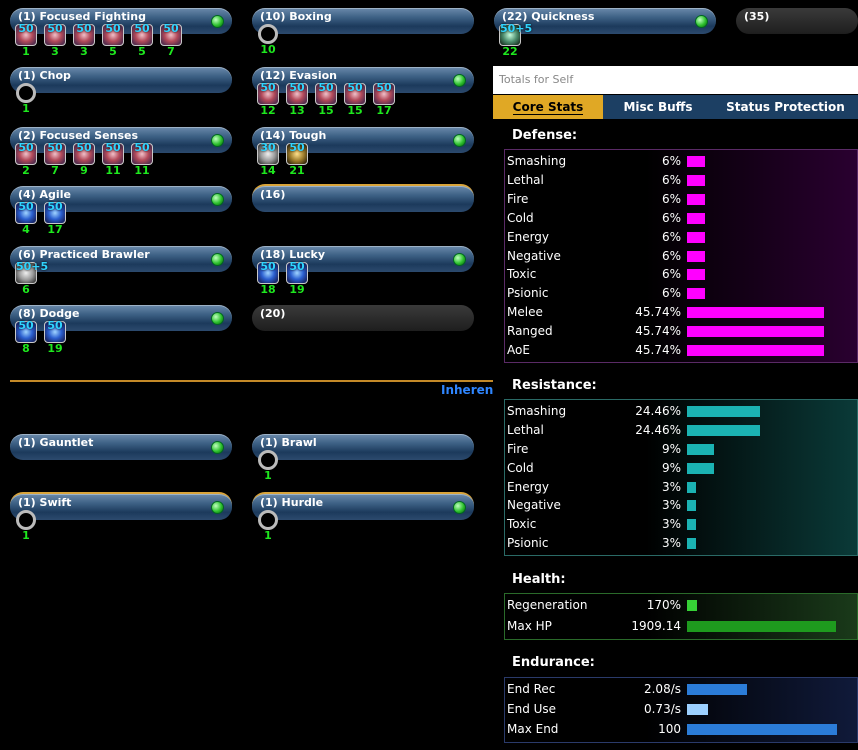 The image size is (858, 750). I want to click on power-bar: (14) Tough, so click(363, 140).